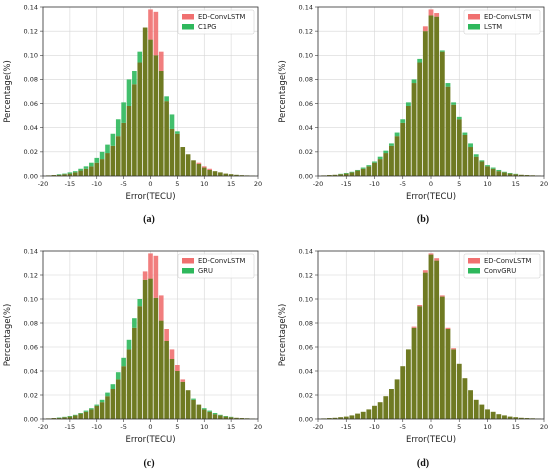 This screenshot has width=550, height=472. I want to click on y-tick-label: 0.04, so click(31, 371).